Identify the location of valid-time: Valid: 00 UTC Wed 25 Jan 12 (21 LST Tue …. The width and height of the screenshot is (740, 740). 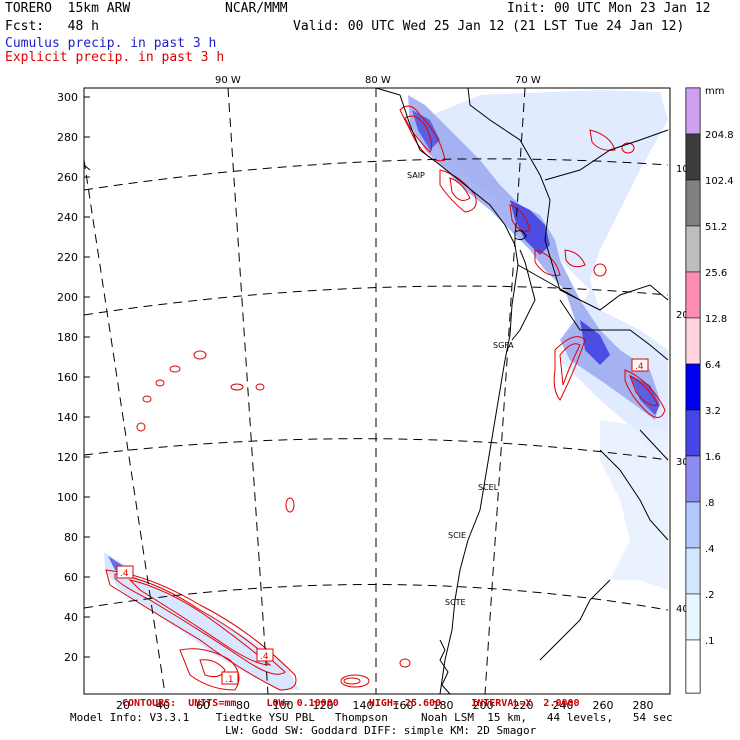
(489, 26).